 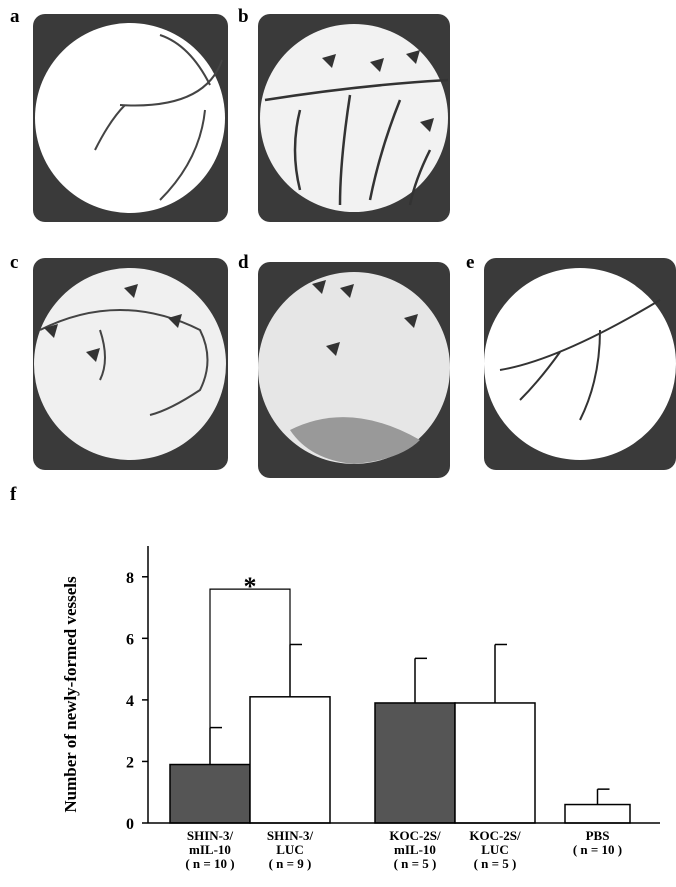 I want to click on panel-label: d, so click(x=243, y=262).